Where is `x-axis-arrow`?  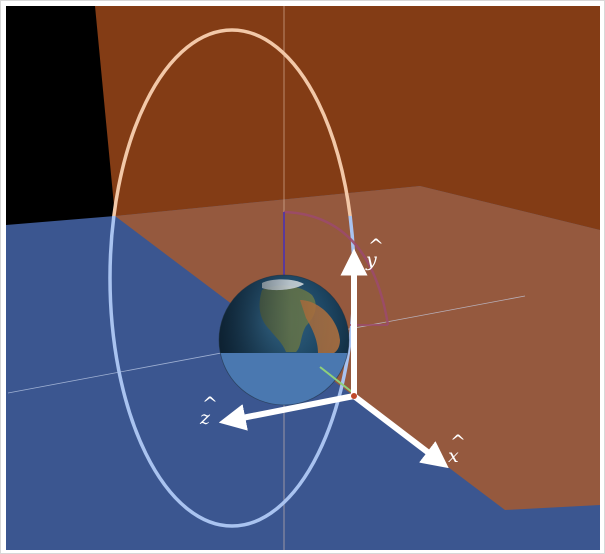 x-axis-arrow is located at coordinates (400, 431).